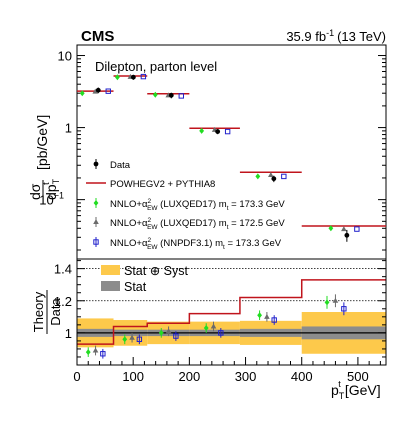 The width and height of the screenshot is (407, 431). I want to click on y-tick-label: 1.4, so click(63, 269).